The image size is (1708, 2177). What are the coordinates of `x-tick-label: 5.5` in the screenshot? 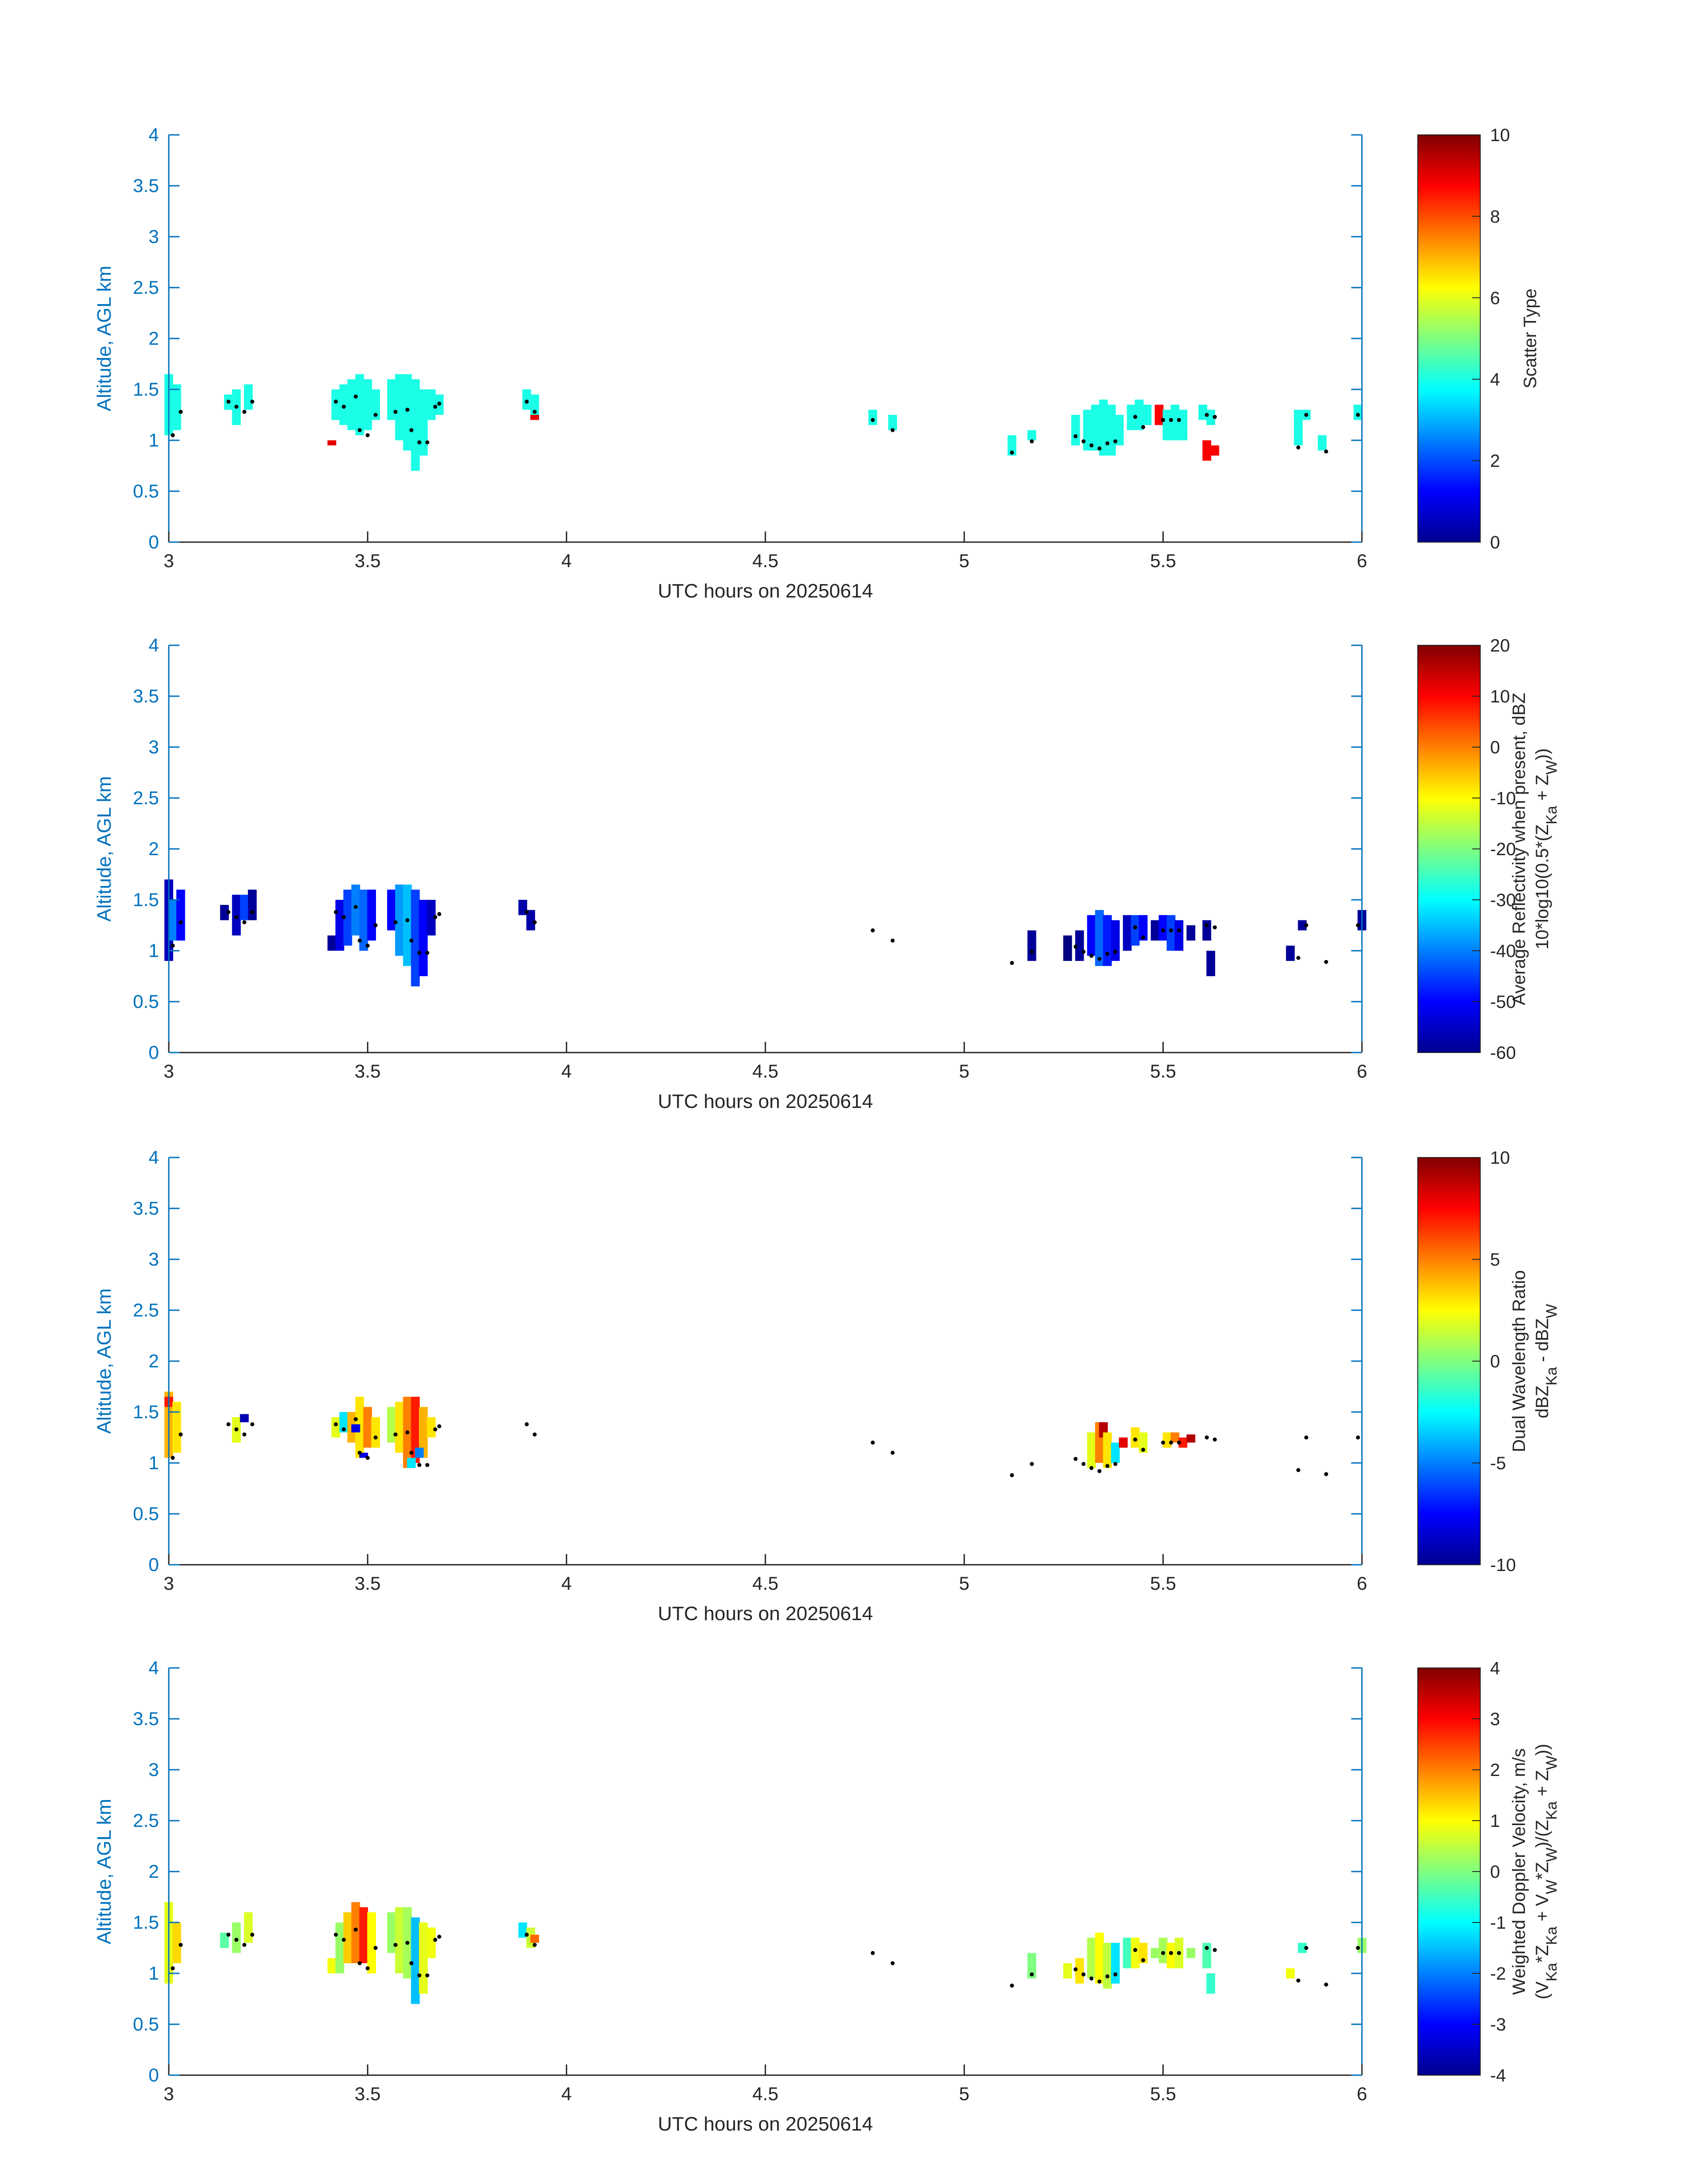 It's located at (1163, 2093).